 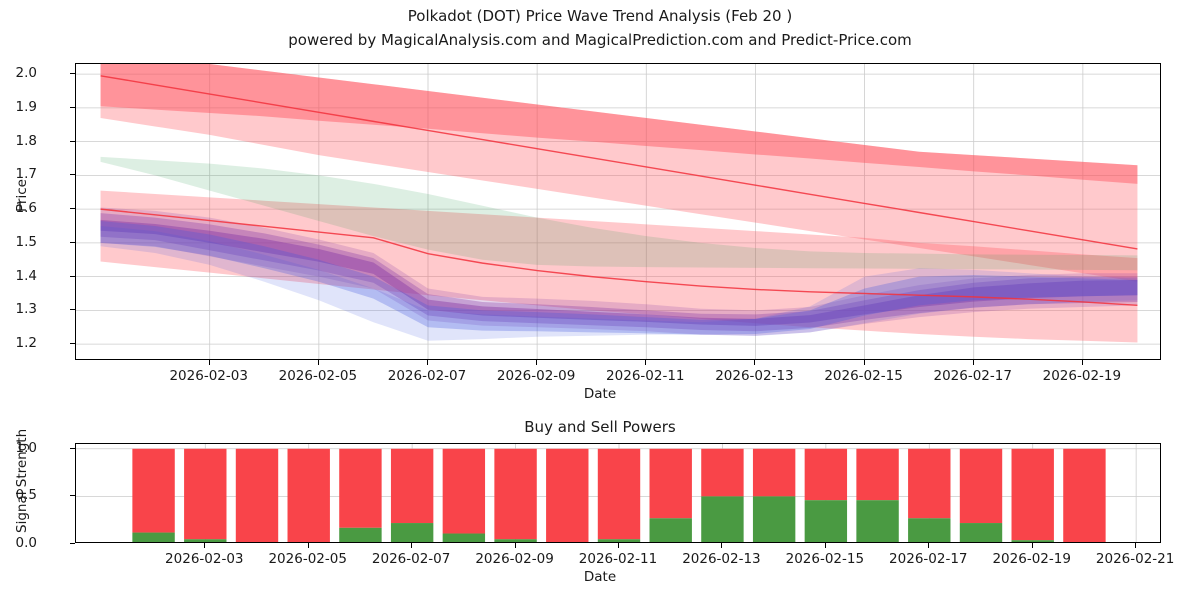 What do you see at coordinates (307, 559) in the screenshot?
I see `signal-x-tick-label: 2026-02-05` at bounding box center [307, 559].